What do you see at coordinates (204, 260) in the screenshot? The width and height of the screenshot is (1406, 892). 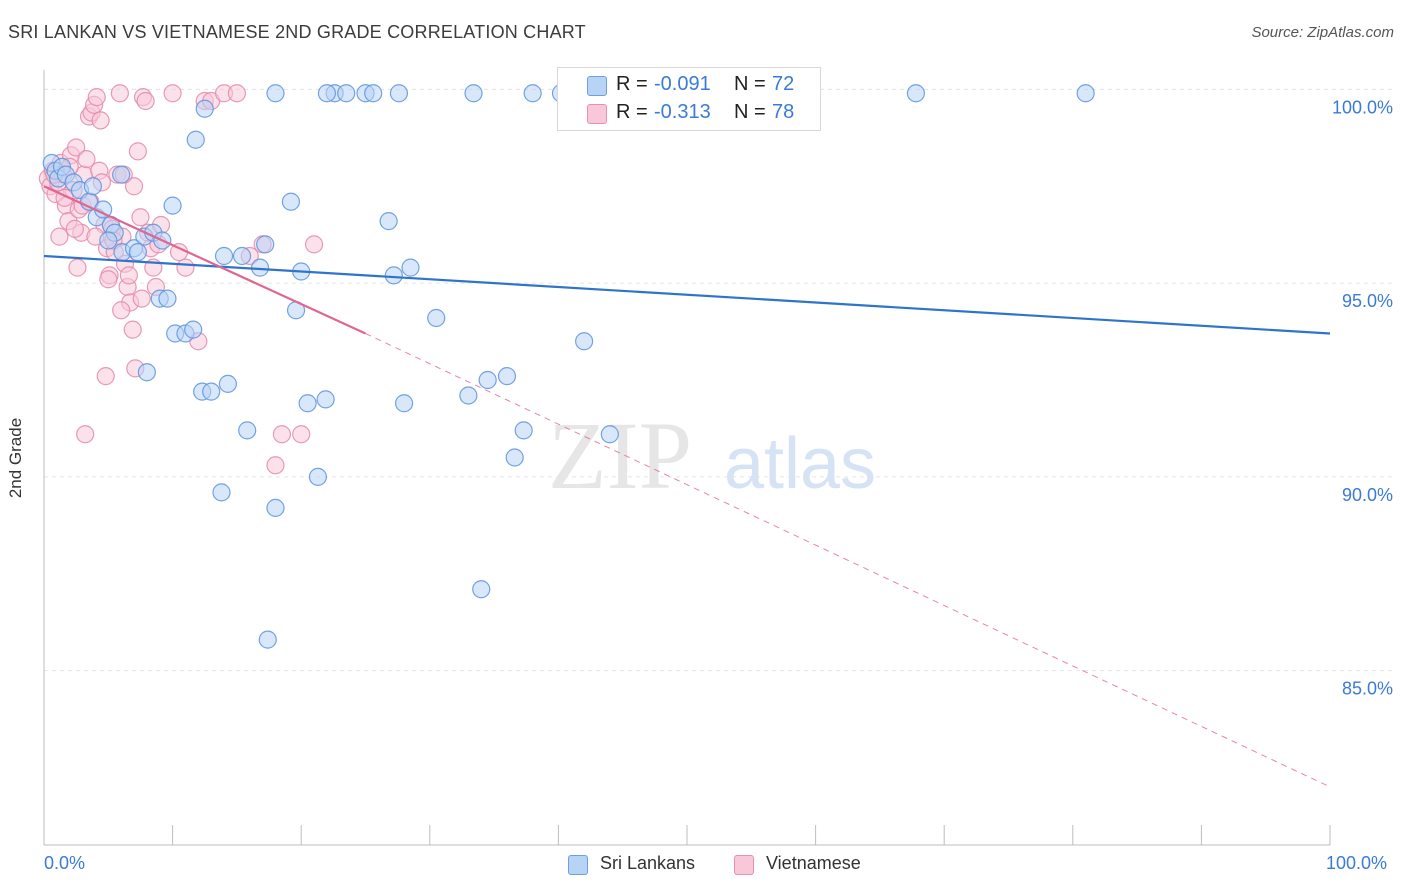 I see `vietnamese-trendline` at bounding box center [204, 260].